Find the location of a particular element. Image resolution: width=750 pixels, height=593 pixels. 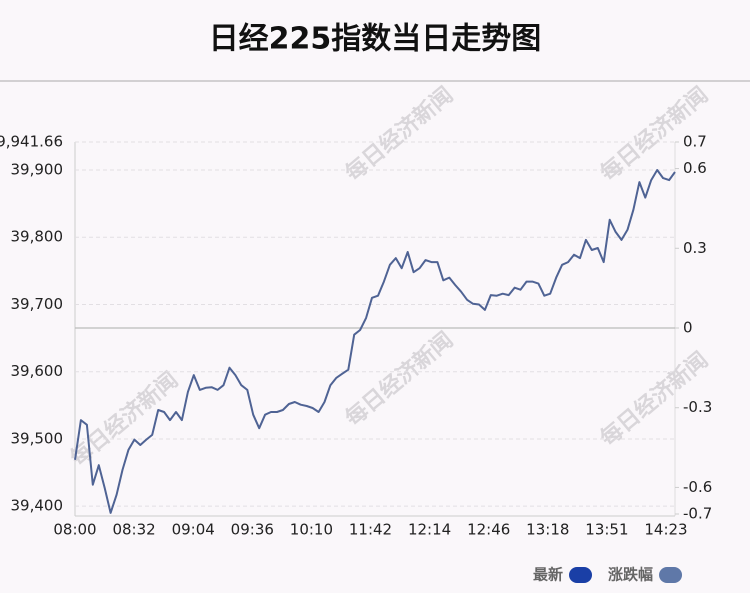

x-tick-label: 12:46 is located at coordinates (488, 530).